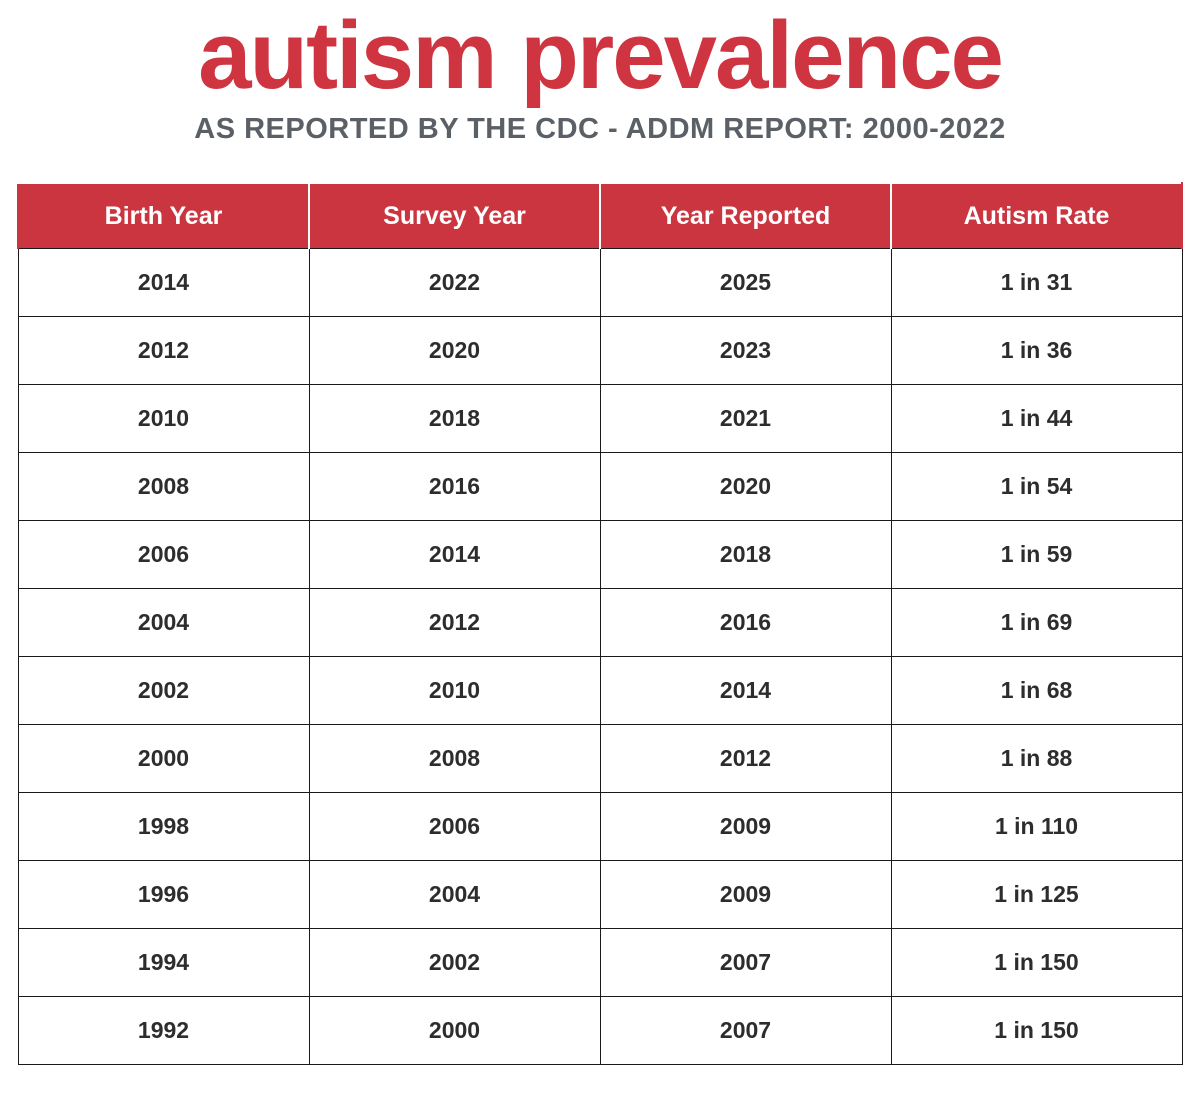 The width and height of the screenshot is (1200, 1109). Describe the element at coordinates (163, 827) in the screenshot. I see `table-cell: 1998` at that location.